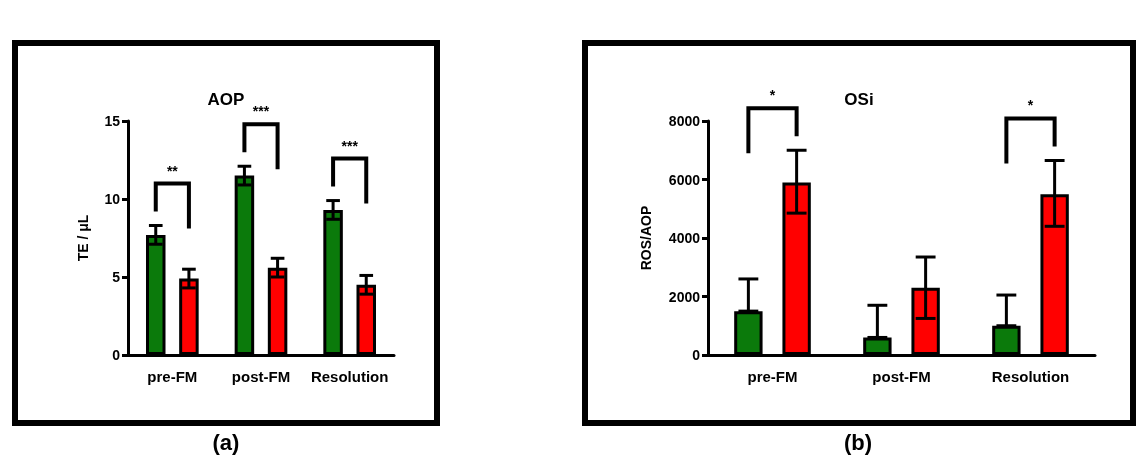 The image size is (1141, 475). What do you see at coordinates (226, 99) in the screenshot?
I see `chart-title: AOP` at bounding box center [226, 99].